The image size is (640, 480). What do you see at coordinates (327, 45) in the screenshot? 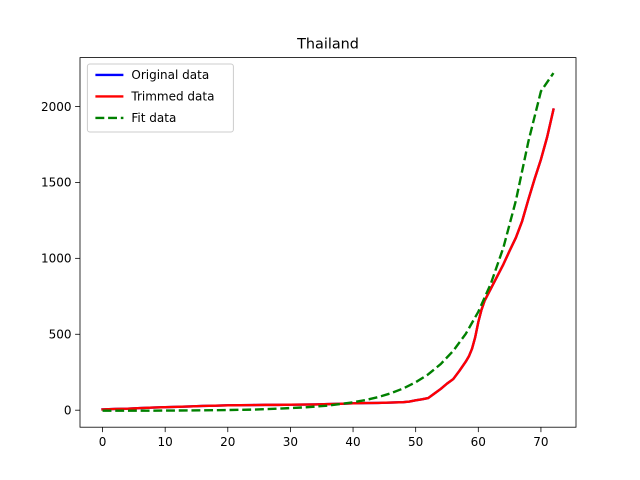
I see `chart-title: Thailand` at bounding box center [327, 45].